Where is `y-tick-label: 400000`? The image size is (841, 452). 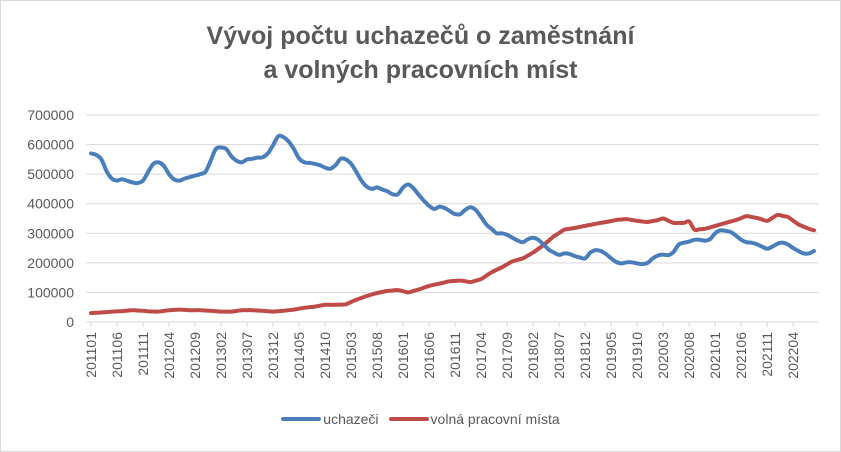
y-tick-label: 400000 is located at coordinates (50, 204).